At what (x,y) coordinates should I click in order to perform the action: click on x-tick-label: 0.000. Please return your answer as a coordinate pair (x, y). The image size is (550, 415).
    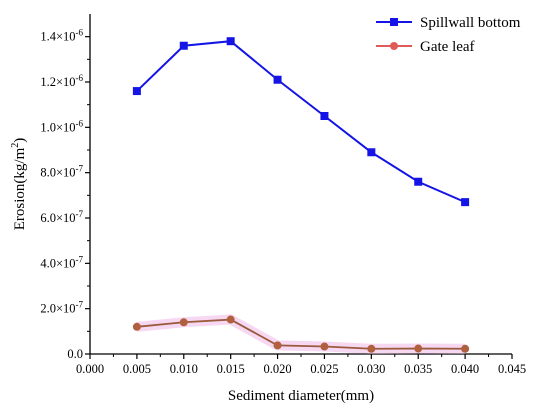
    Looking at the image, I should click on (90, 369).